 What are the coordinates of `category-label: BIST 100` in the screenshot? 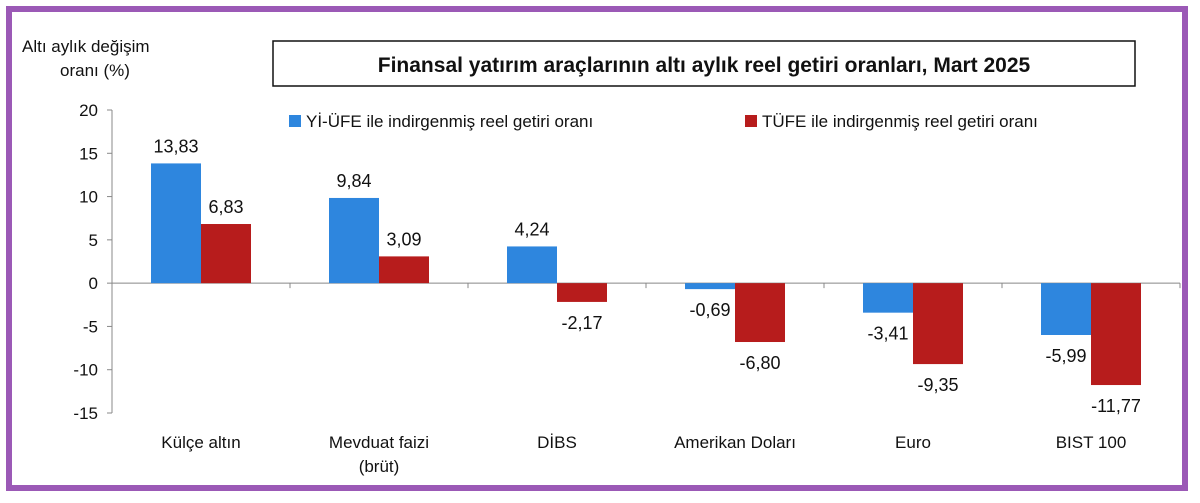 It's located at (1091, 442).